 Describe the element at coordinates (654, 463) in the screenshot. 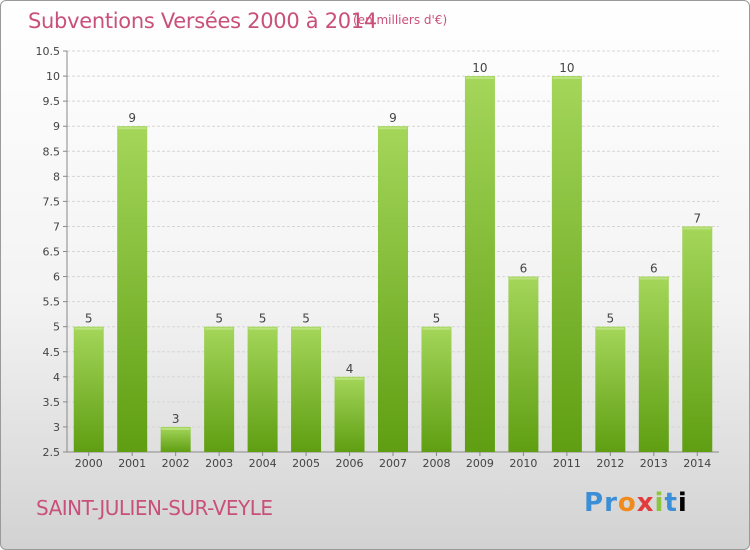

I see `x-tick-label: 2013` at that location.